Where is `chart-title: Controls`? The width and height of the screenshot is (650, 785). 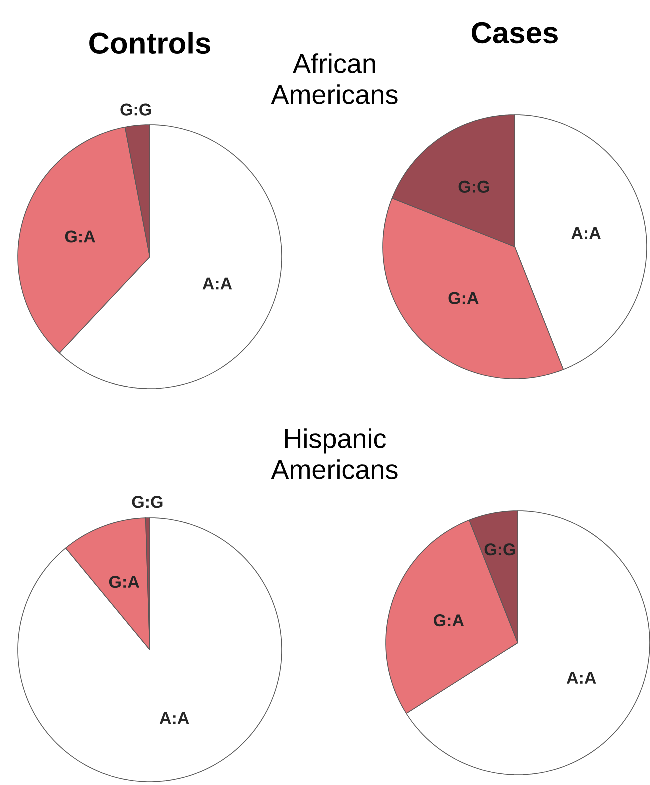
chart-title: Controls is located at coordinates (149, 43).